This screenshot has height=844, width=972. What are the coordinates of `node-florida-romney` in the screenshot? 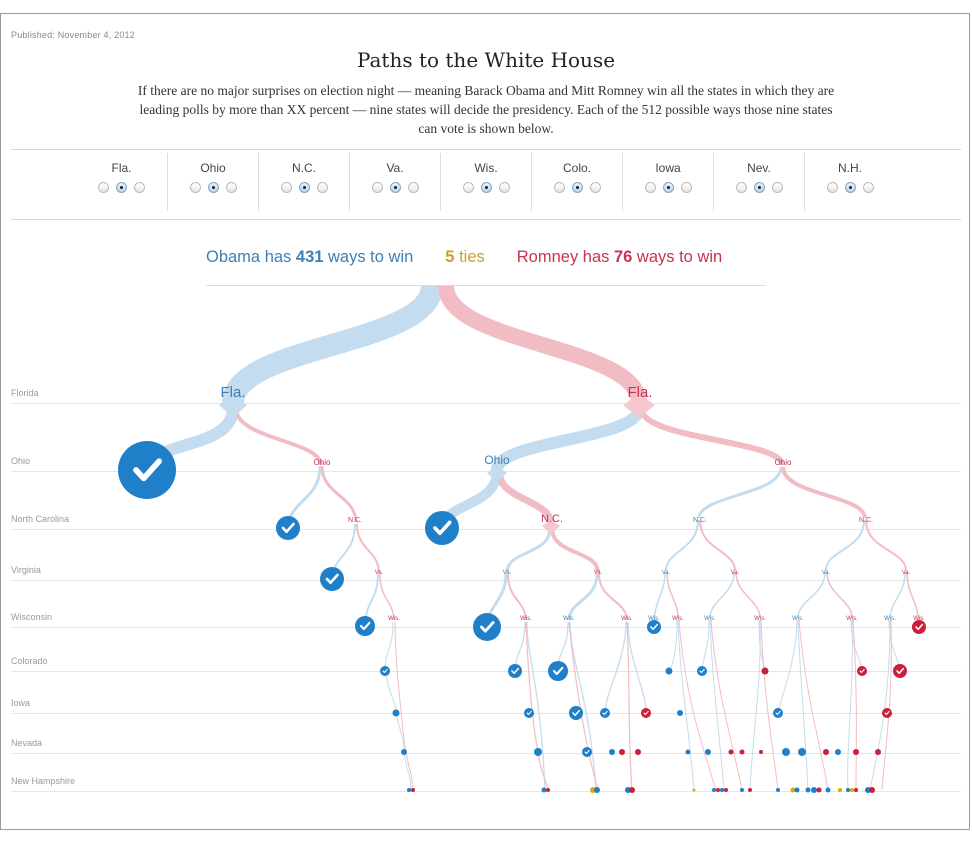 It's located at (639, 406).